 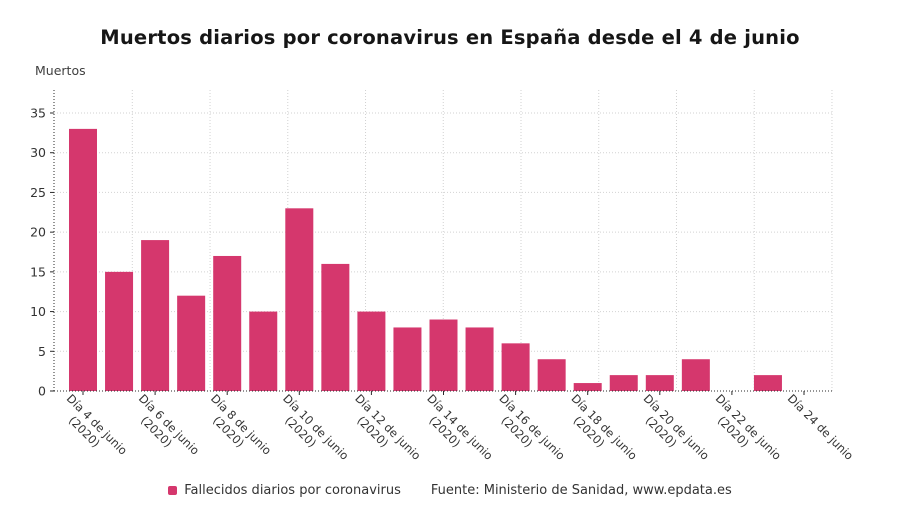 I want to click on y-tick-label: 15, so click(x=38, y=271).